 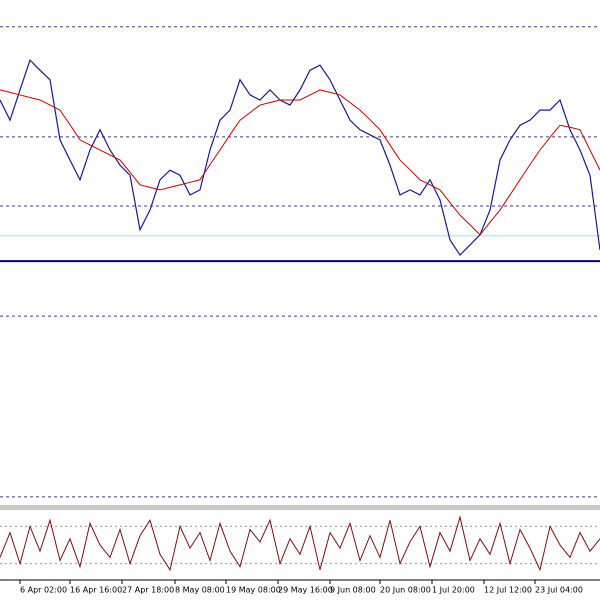 I want to click on x-tick-label: 16 Apr 16:00, so click(x=96, y=590).